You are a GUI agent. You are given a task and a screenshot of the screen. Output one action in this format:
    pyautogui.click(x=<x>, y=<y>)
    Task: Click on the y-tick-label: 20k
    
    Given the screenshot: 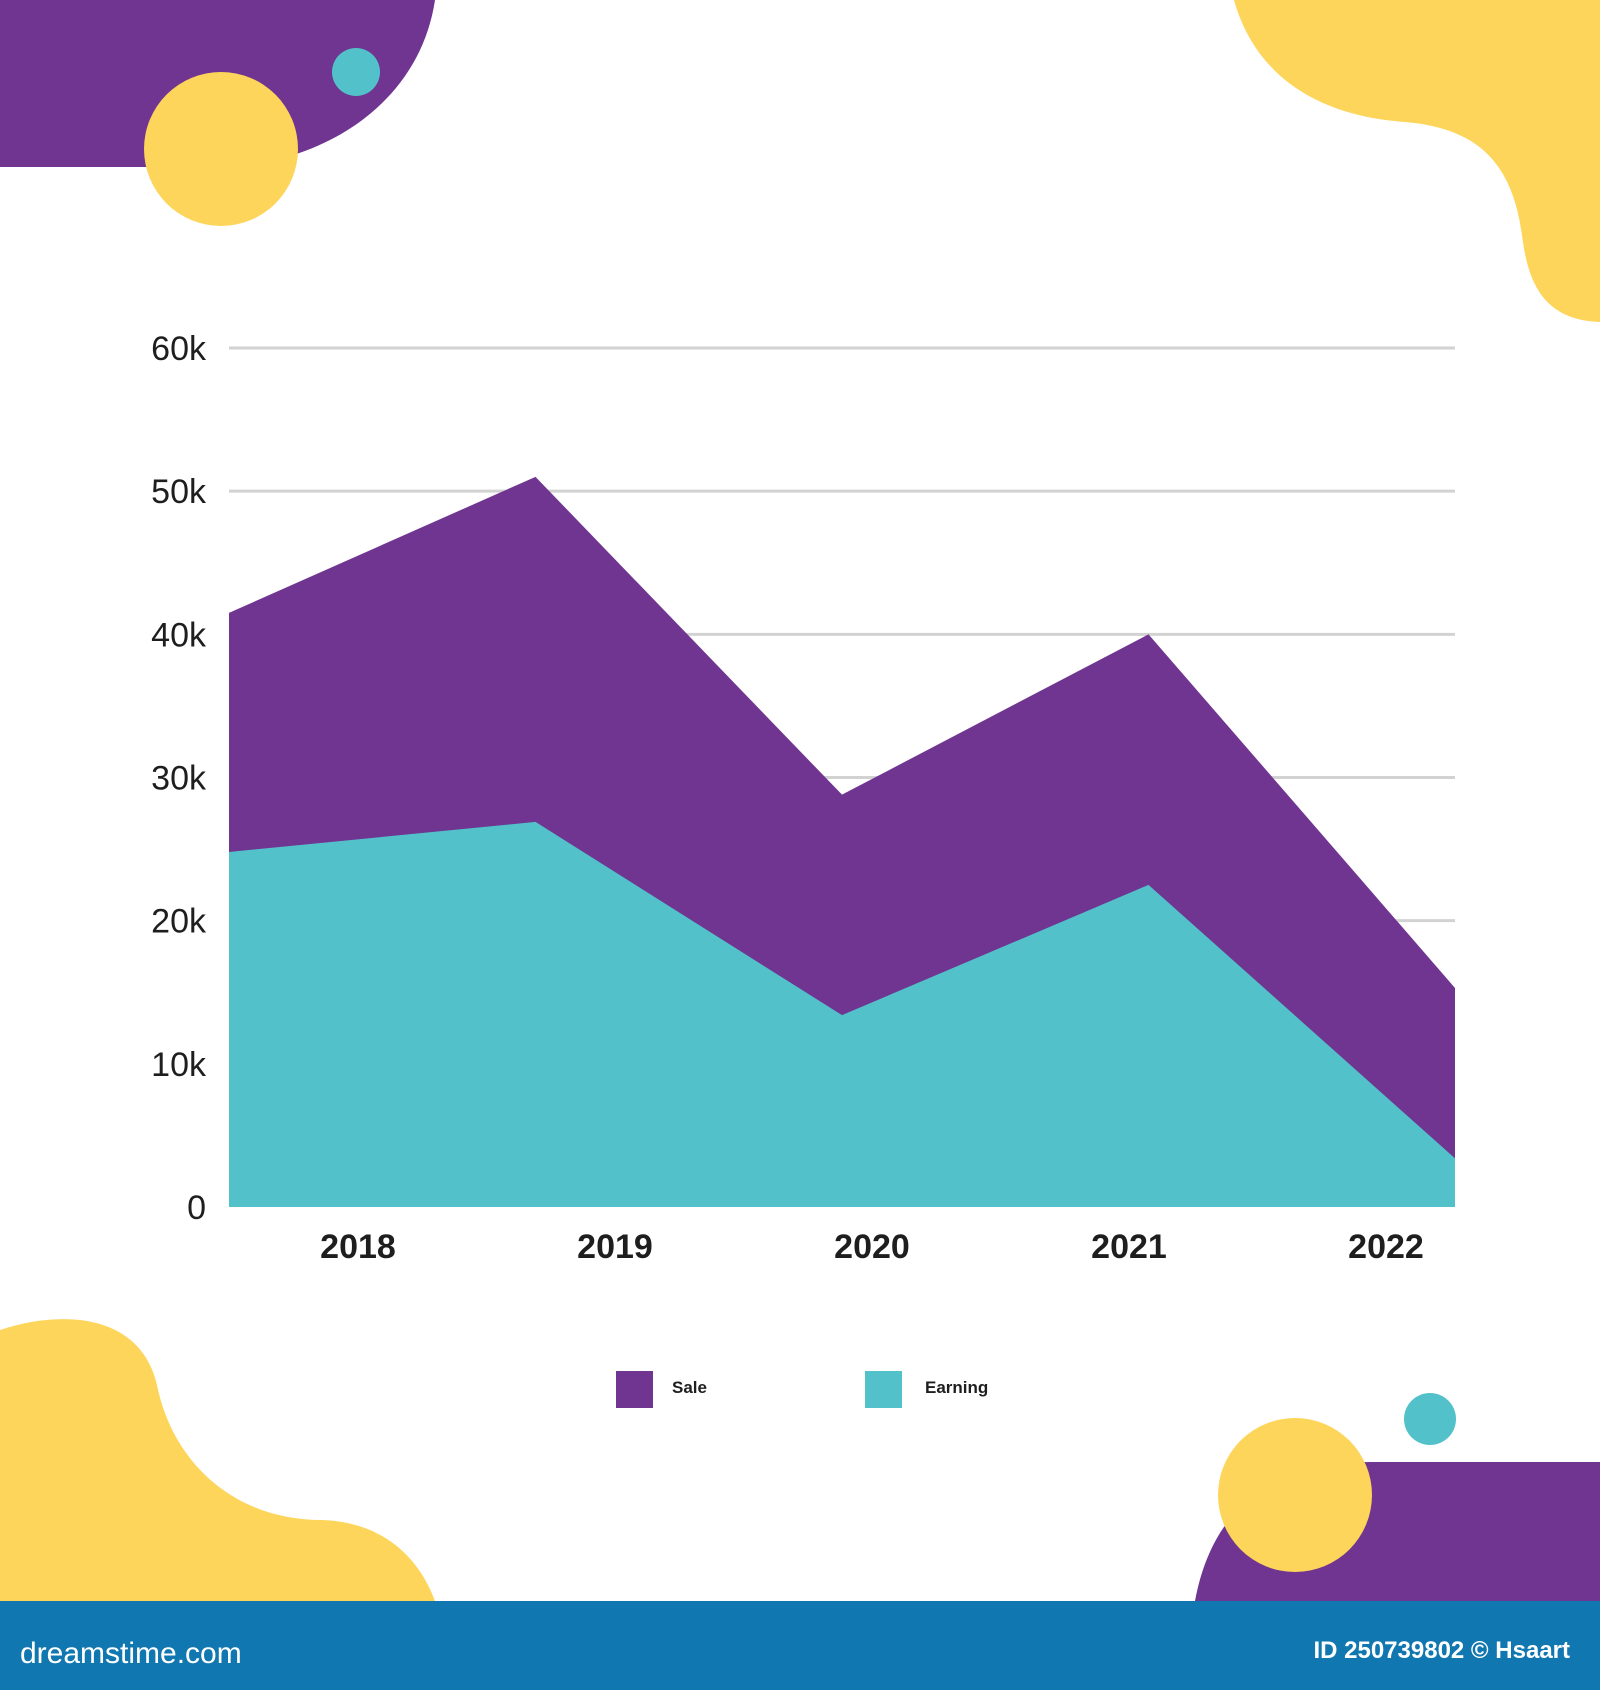 What is the action you would take?
    pyautogui.click(x=179, y=922)
    